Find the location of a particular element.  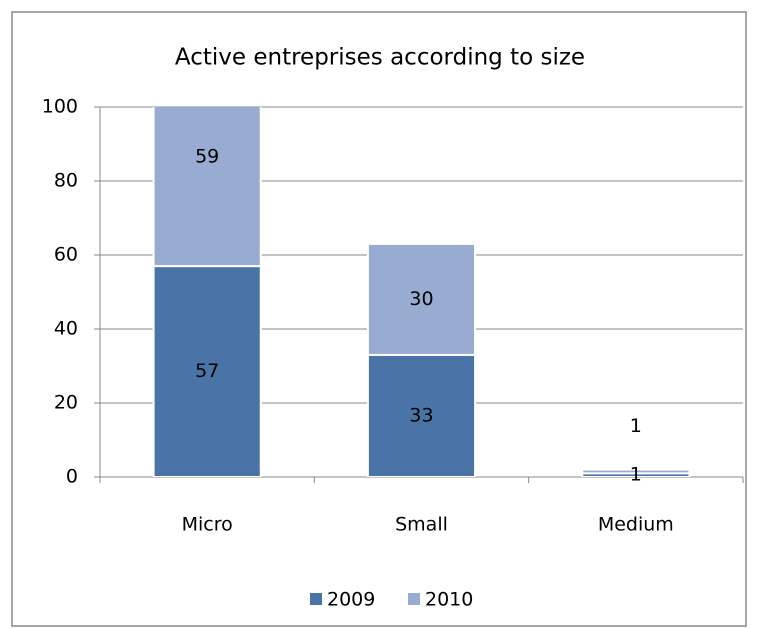

y-tick-label: 0 is located at coordinates (72, 477).